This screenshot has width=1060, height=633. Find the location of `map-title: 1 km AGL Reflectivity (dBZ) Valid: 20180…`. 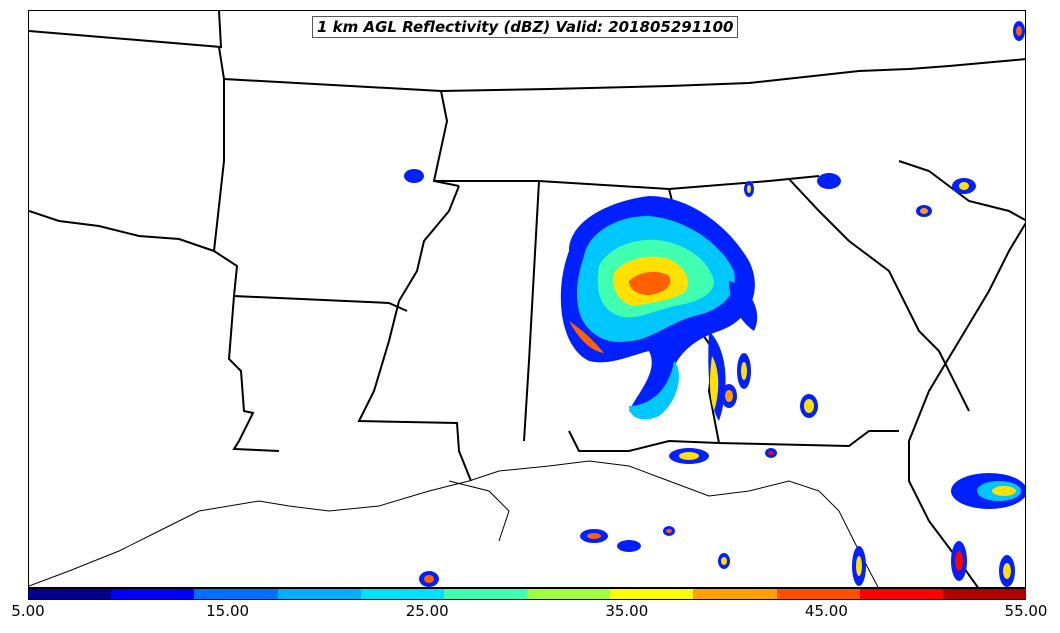

map-title: 1 km AGL Reflectivity (dBZ) Valid: 20180… is located at coordinates (525, 27).